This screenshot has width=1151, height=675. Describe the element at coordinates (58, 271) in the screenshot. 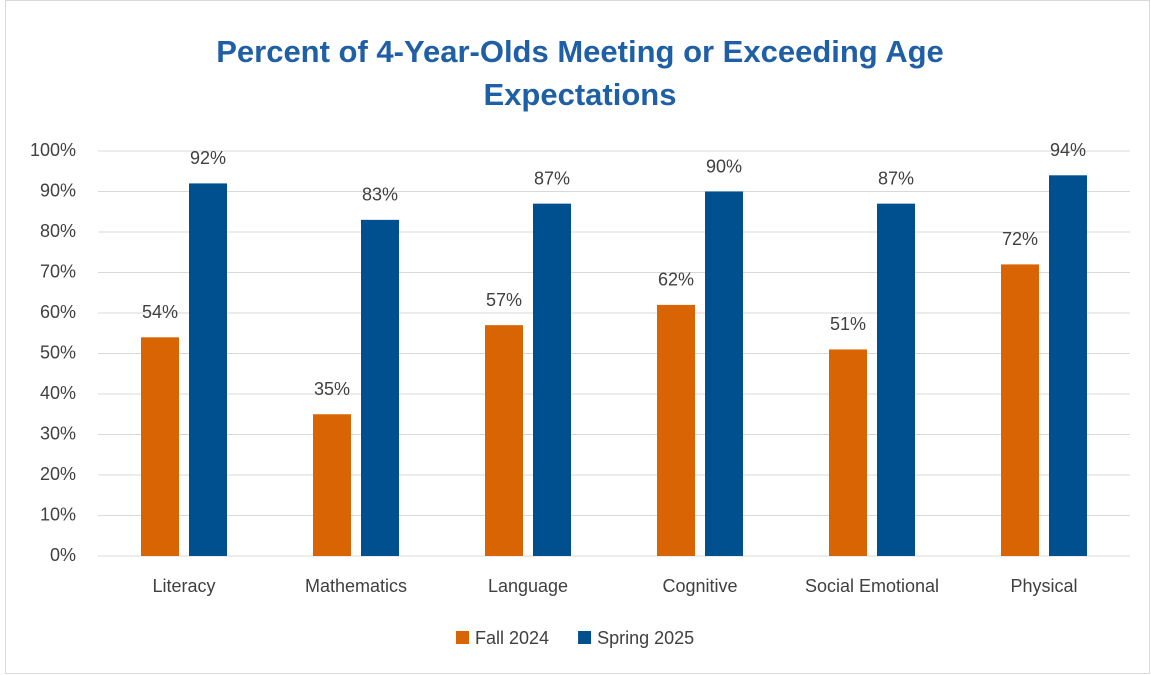

I see `y-tick-label: 70%` at that location.